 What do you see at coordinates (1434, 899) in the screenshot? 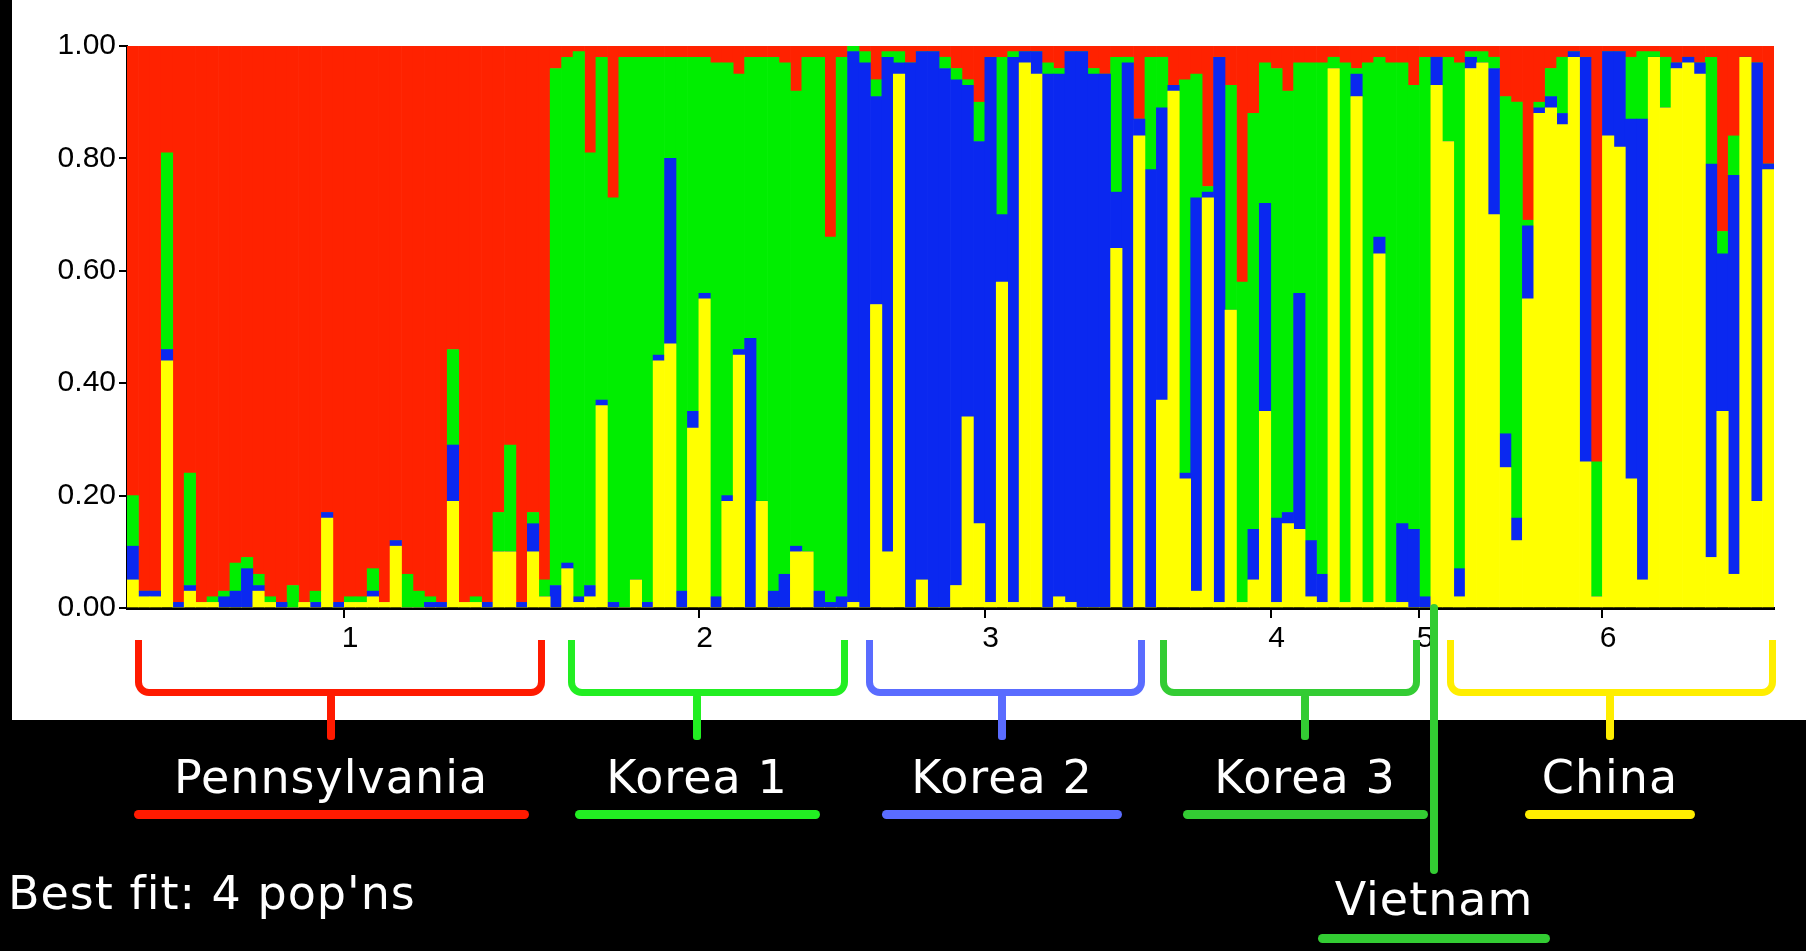
I see `text: Vietnam` at bounding box center [1434, 899].